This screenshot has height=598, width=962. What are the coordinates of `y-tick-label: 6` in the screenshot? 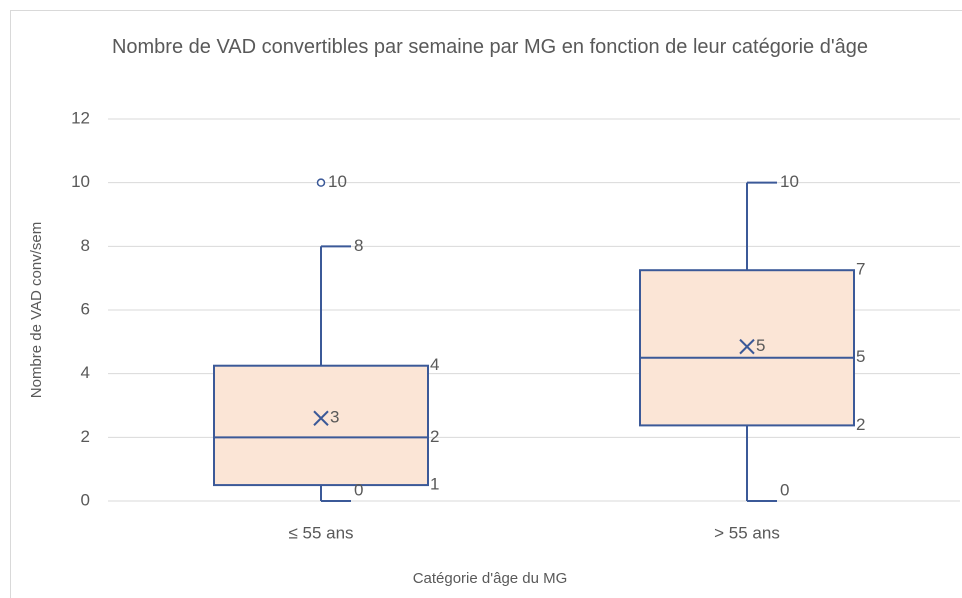 It's located at (85, 308).